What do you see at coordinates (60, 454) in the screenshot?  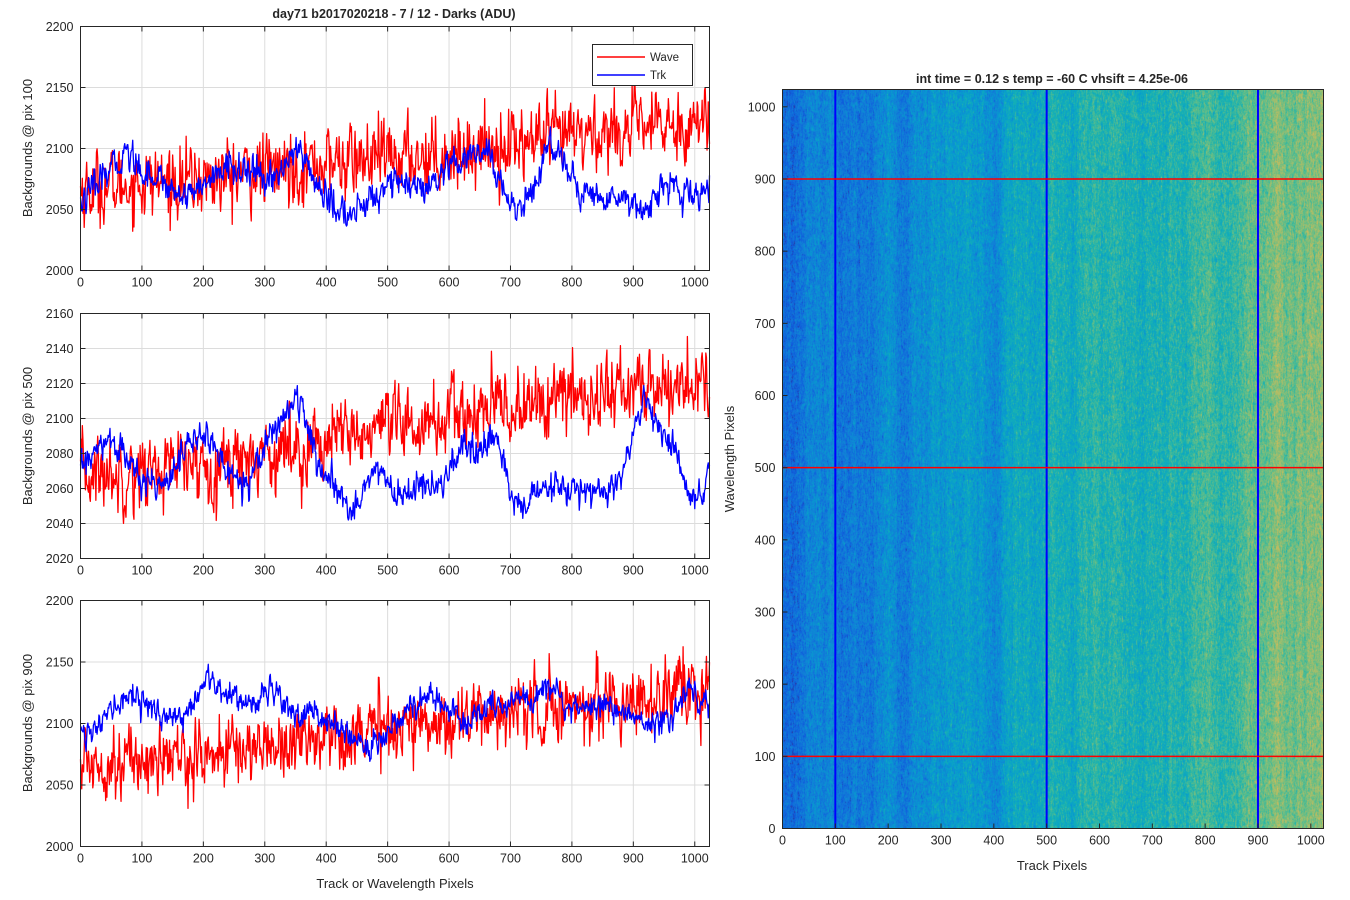 I see `y-tick-label: 2080` at bounding box center [60, 454].